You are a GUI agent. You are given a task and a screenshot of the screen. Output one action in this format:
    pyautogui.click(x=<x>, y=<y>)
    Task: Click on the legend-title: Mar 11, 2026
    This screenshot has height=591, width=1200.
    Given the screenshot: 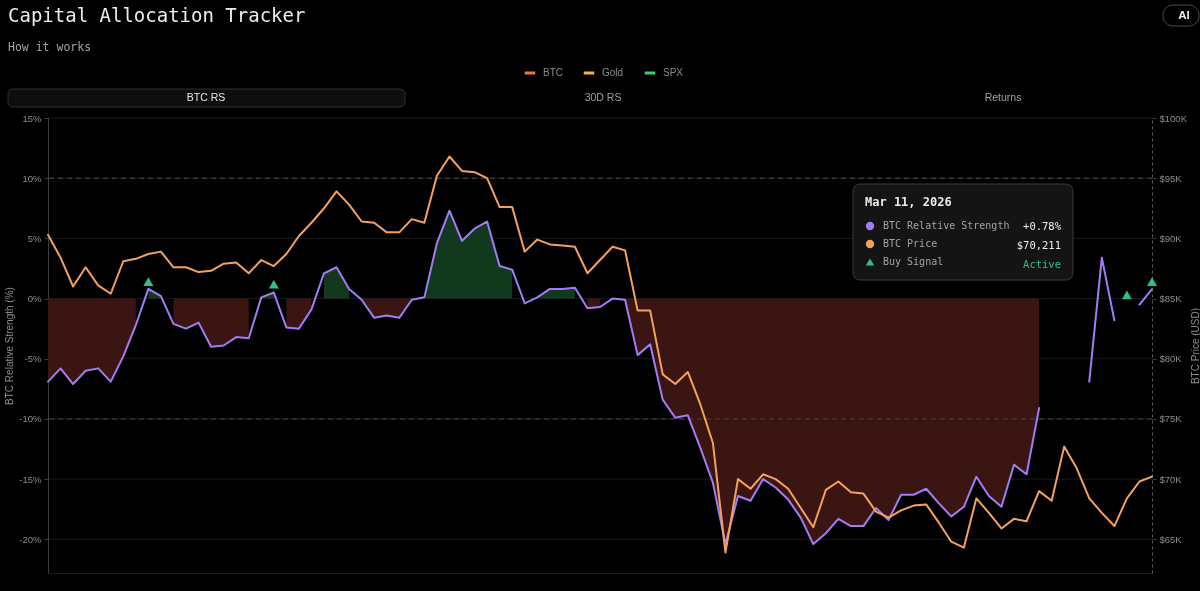 What is the action you would take?
    pyautogui.click(x=908, y=202)
    